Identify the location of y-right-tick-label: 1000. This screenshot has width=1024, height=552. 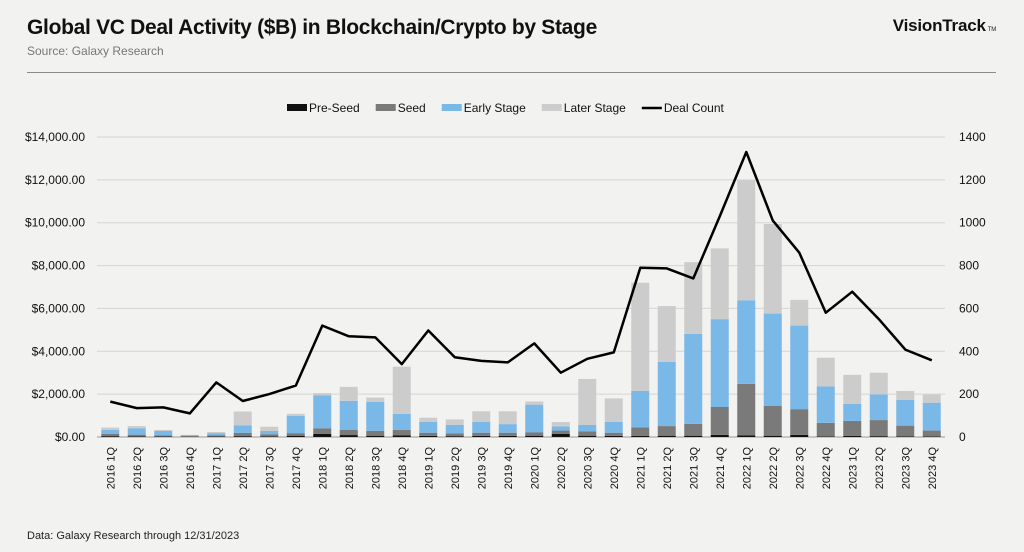
(972, 223).